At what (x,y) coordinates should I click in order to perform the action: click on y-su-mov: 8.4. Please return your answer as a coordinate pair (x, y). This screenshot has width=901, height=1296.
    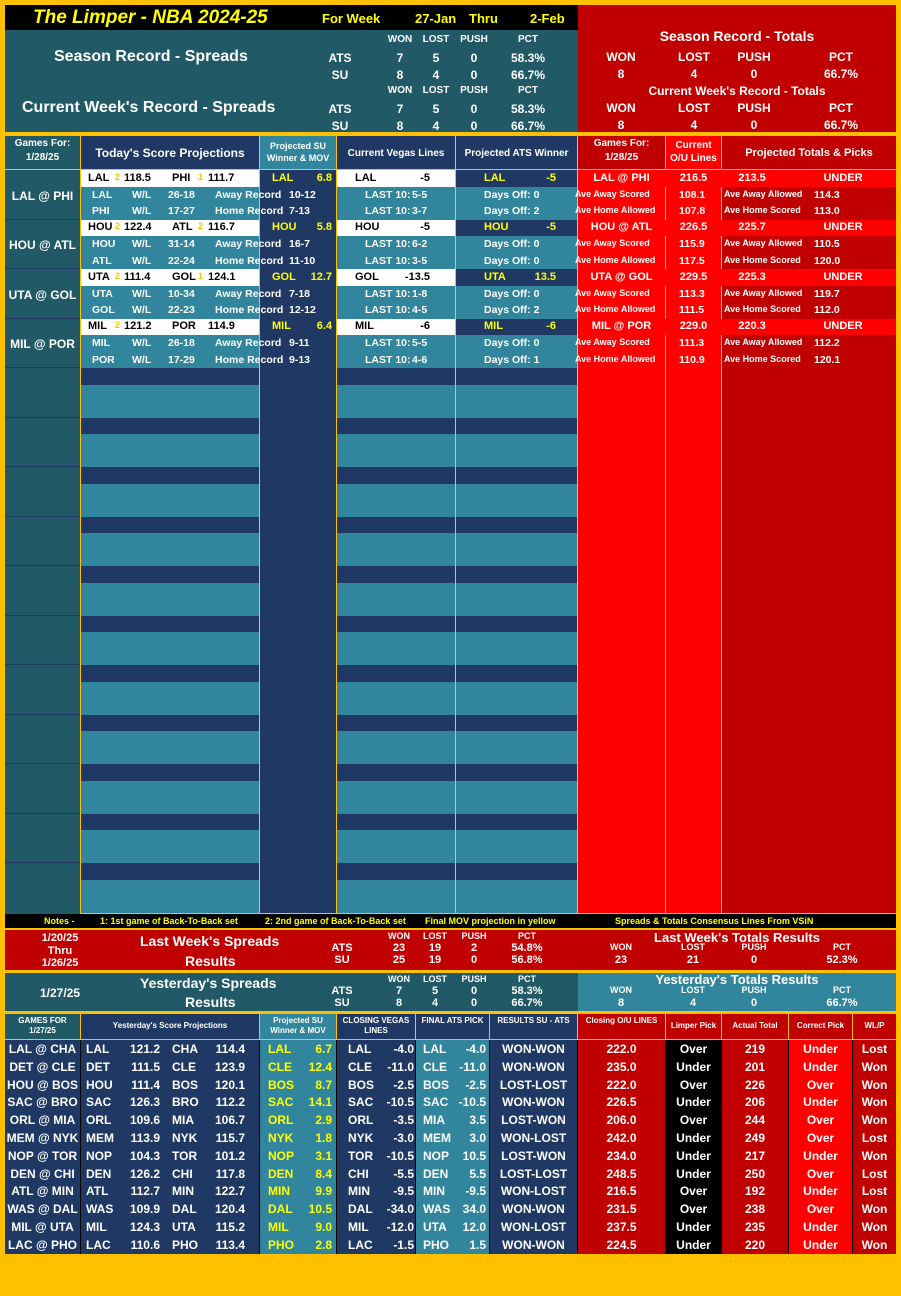
    Looking at the image, I should click on (323, 1173).